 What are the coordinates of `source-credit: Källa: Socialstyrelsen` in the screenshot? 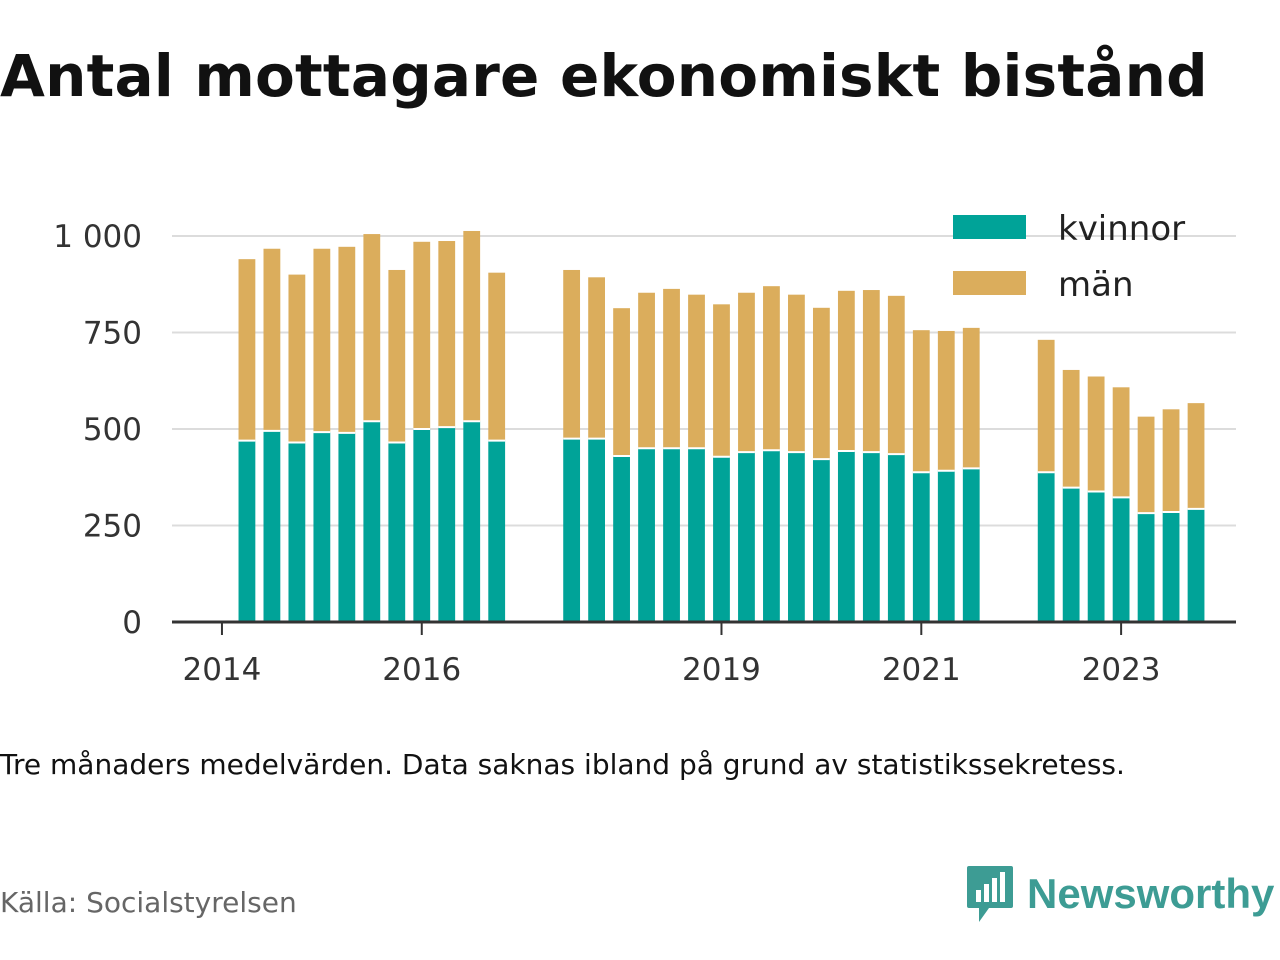 It's located at (148, 902).